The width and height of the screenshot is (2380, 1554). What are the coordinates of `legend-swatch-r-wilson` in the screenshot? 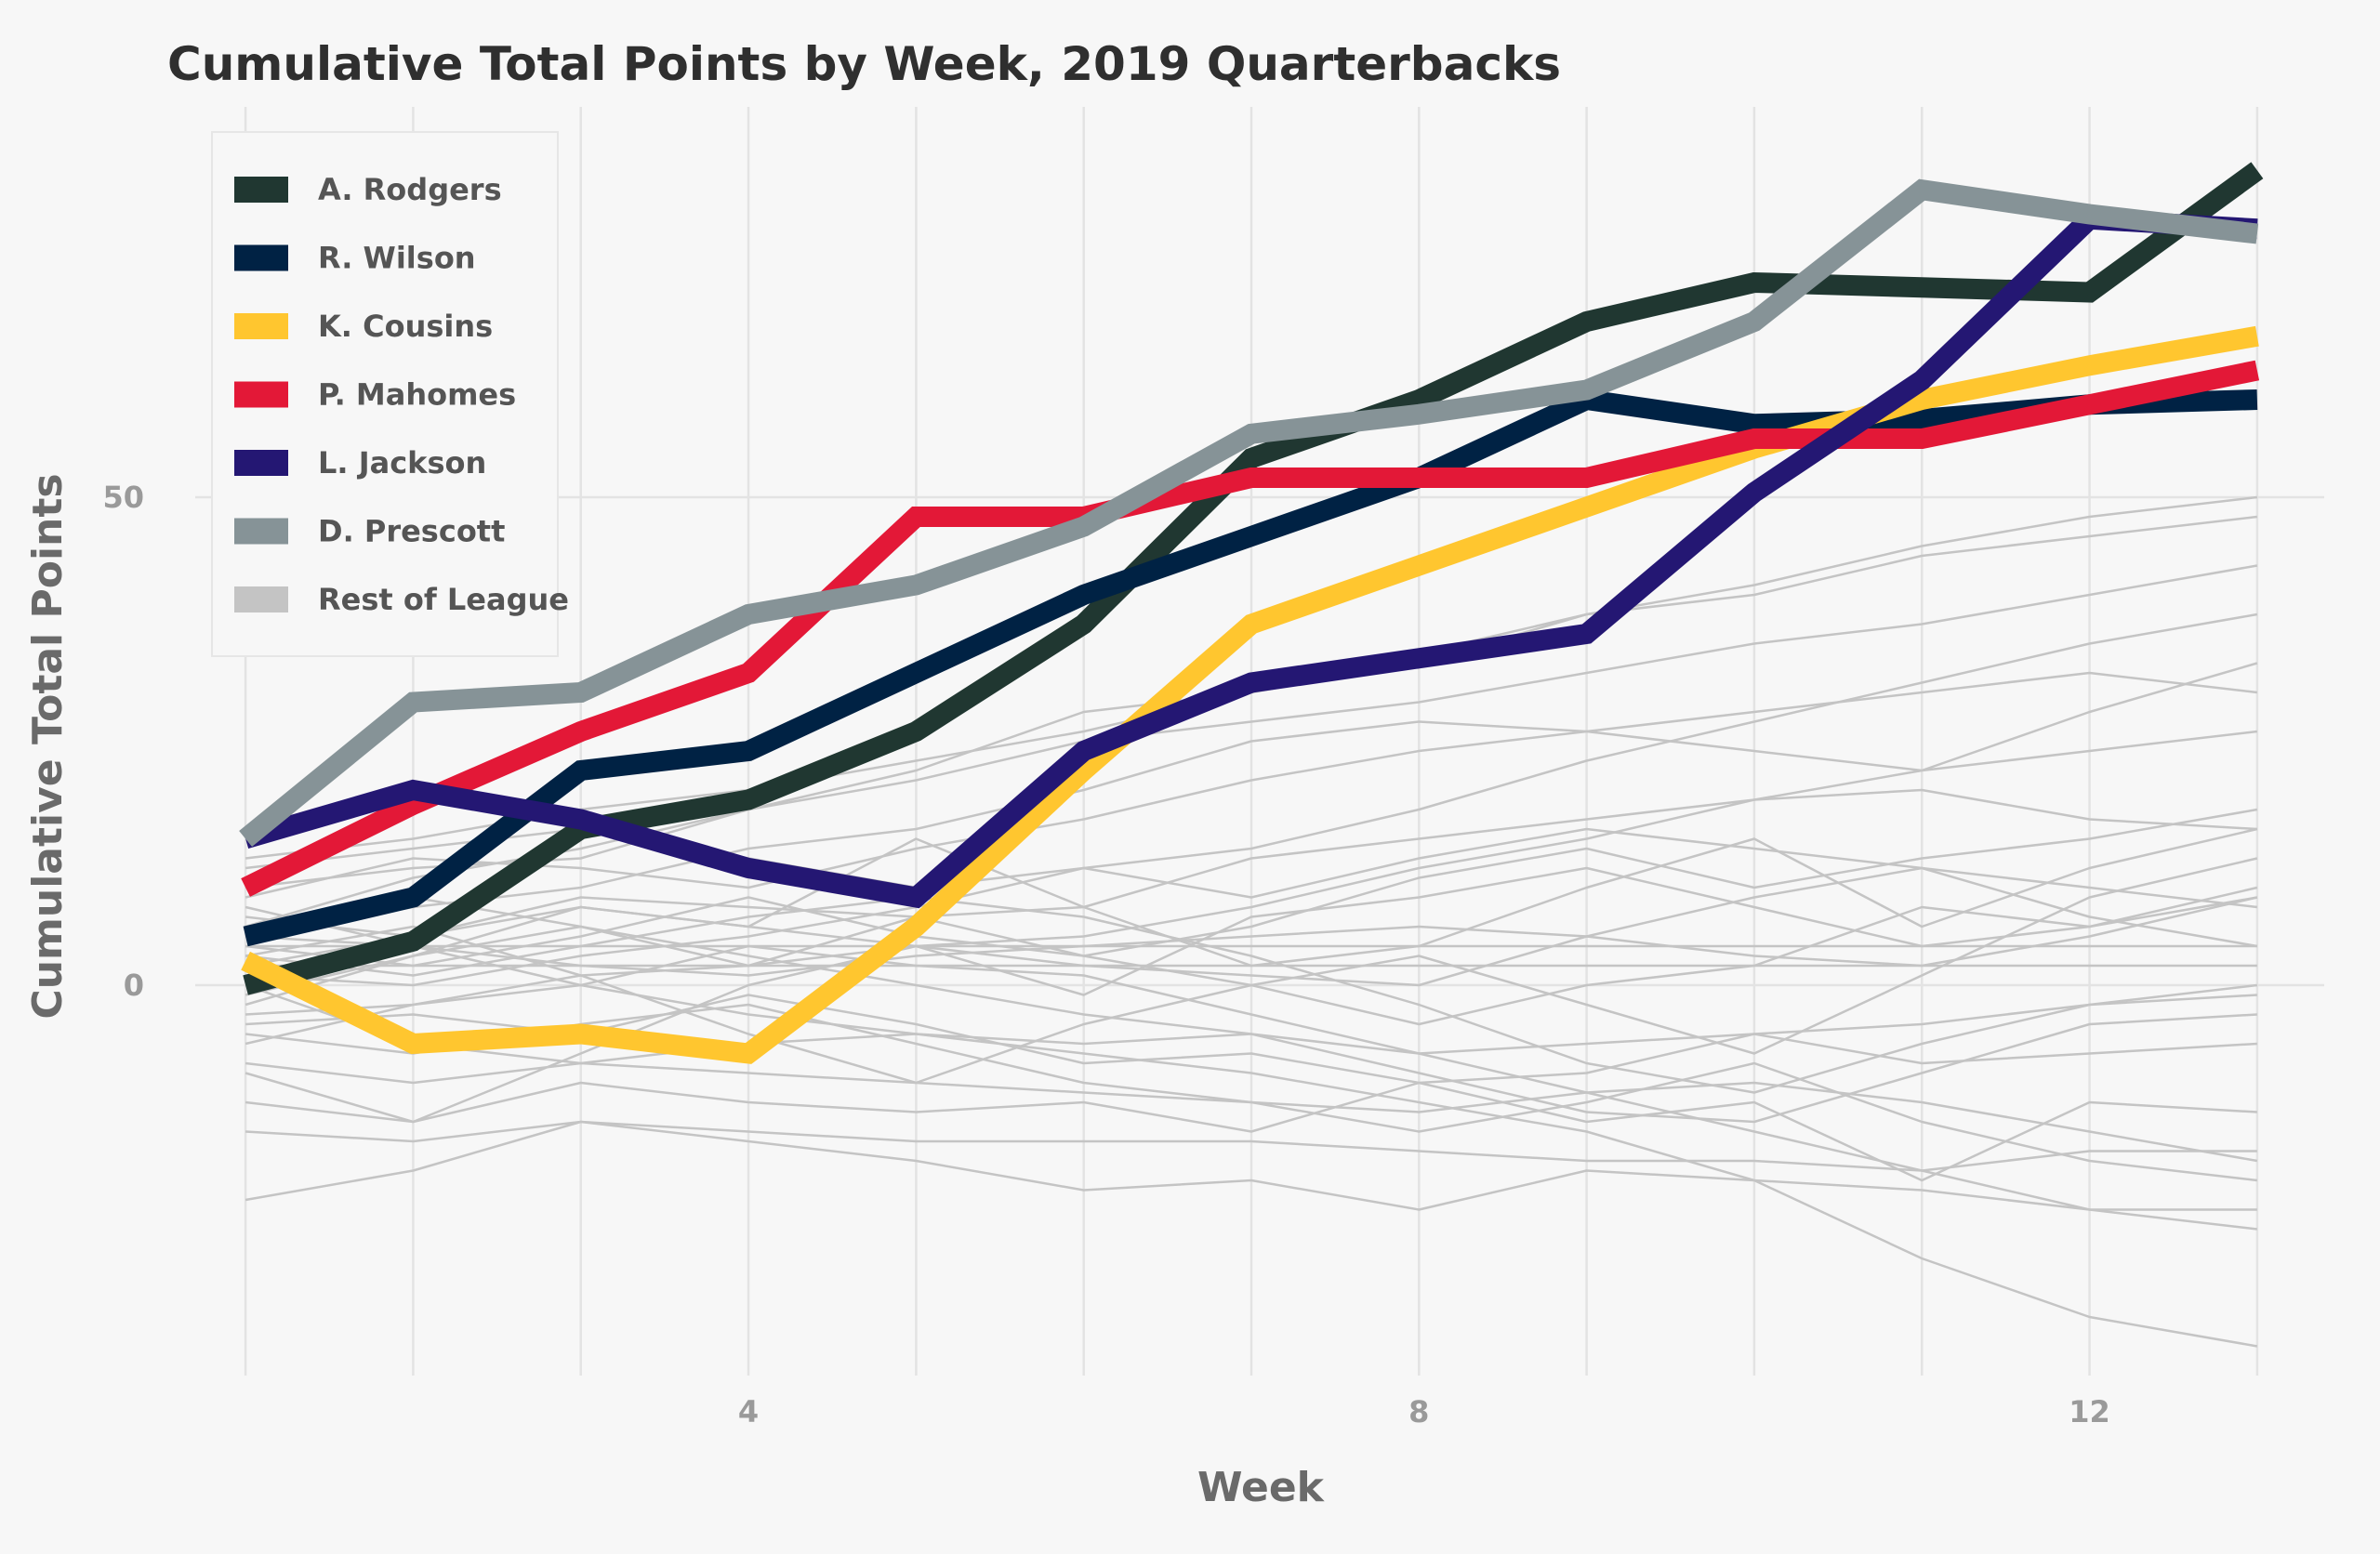 It's located at (261, 257).